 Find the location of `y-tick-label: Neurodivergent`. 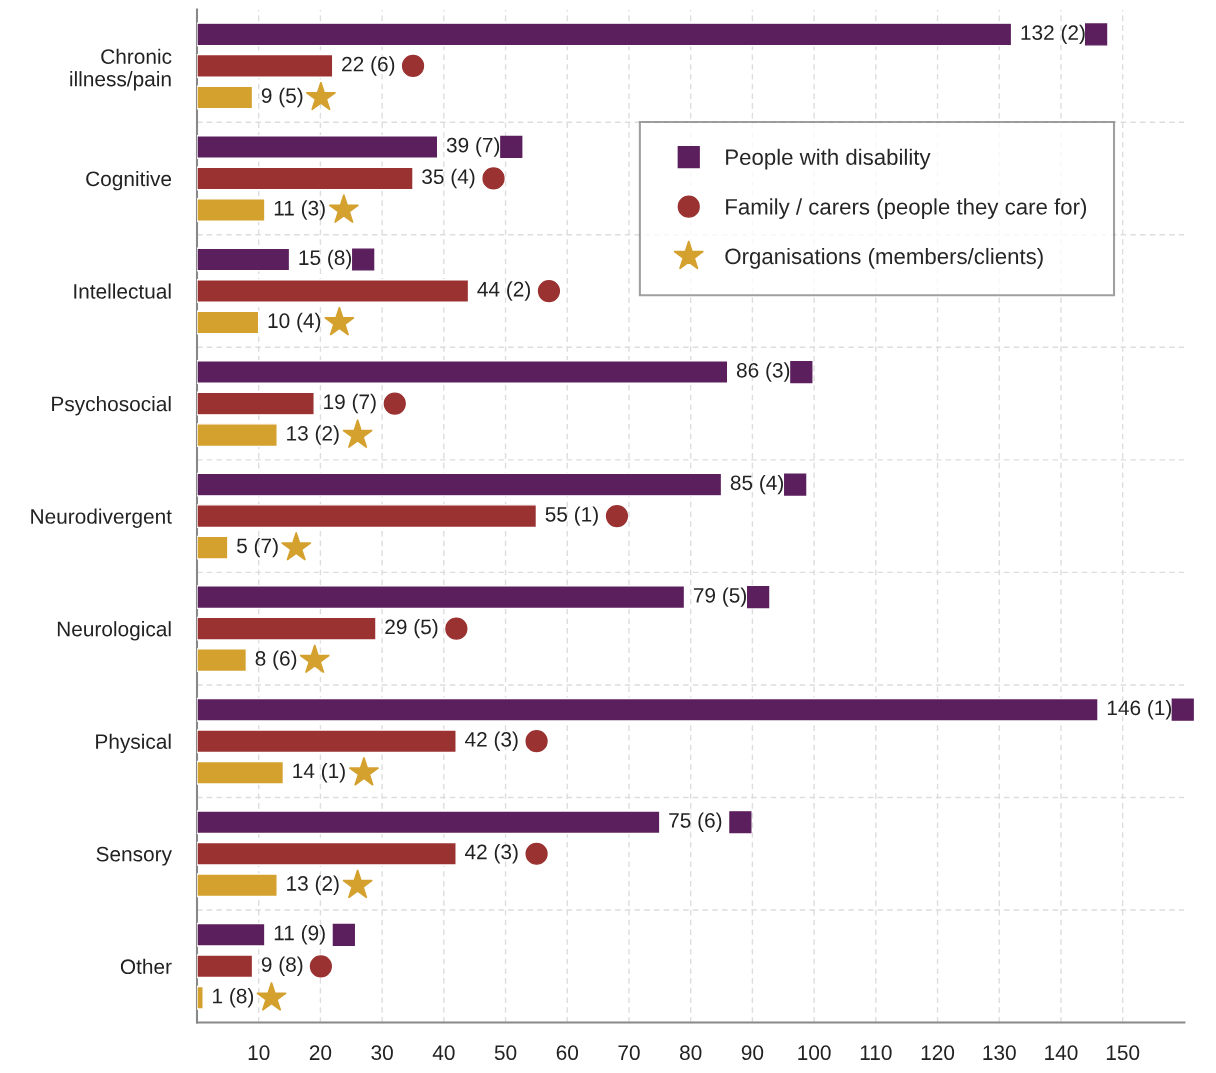

y-tick-label: Neurodivergent is located at coordinates (101, 518).